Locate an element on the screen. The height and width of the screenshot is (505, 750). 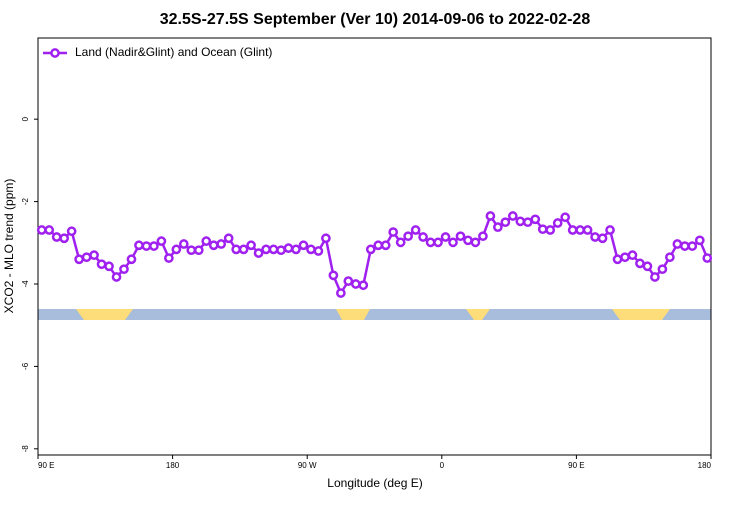
legend-marker is located at coordinates (55, 53).